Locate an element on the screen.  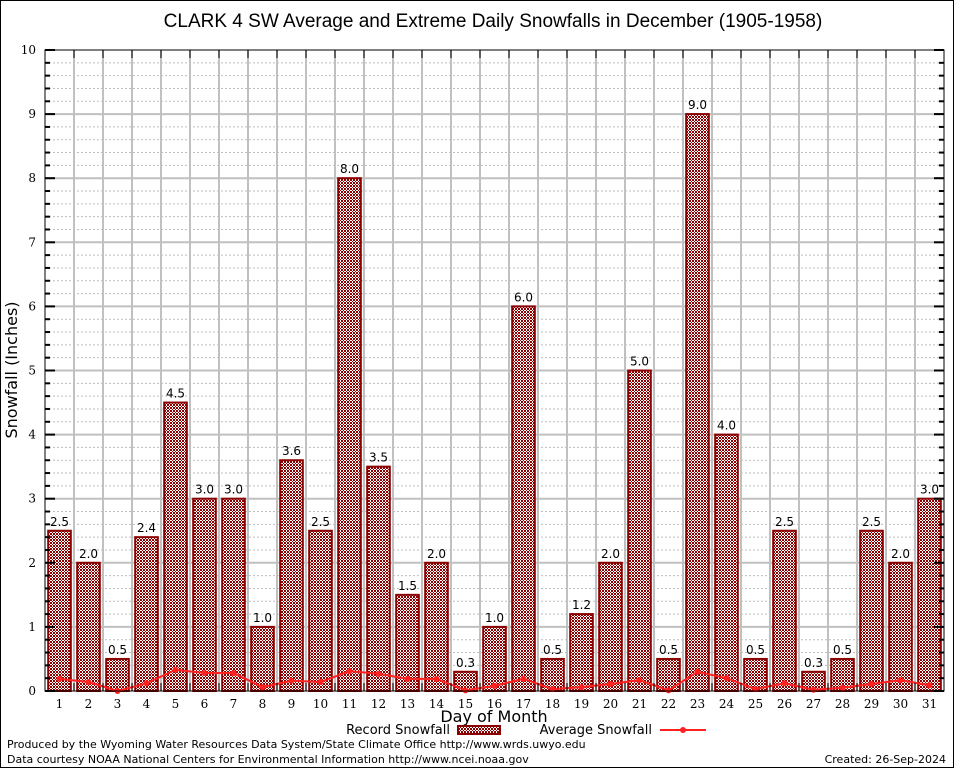
data-label-day-29: 2.5 is located at coordinates (871, 522).